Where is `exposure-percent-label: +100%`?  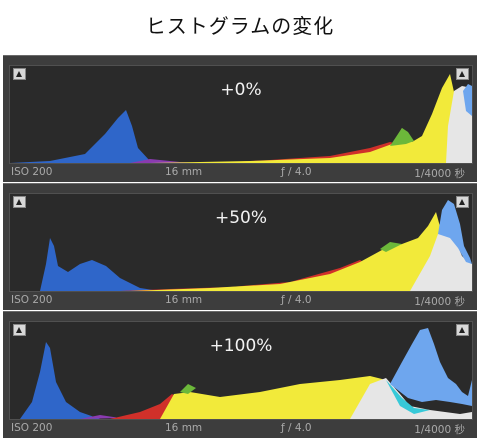
exposure-percent-label: +100% is located at coordinates (241, 346).